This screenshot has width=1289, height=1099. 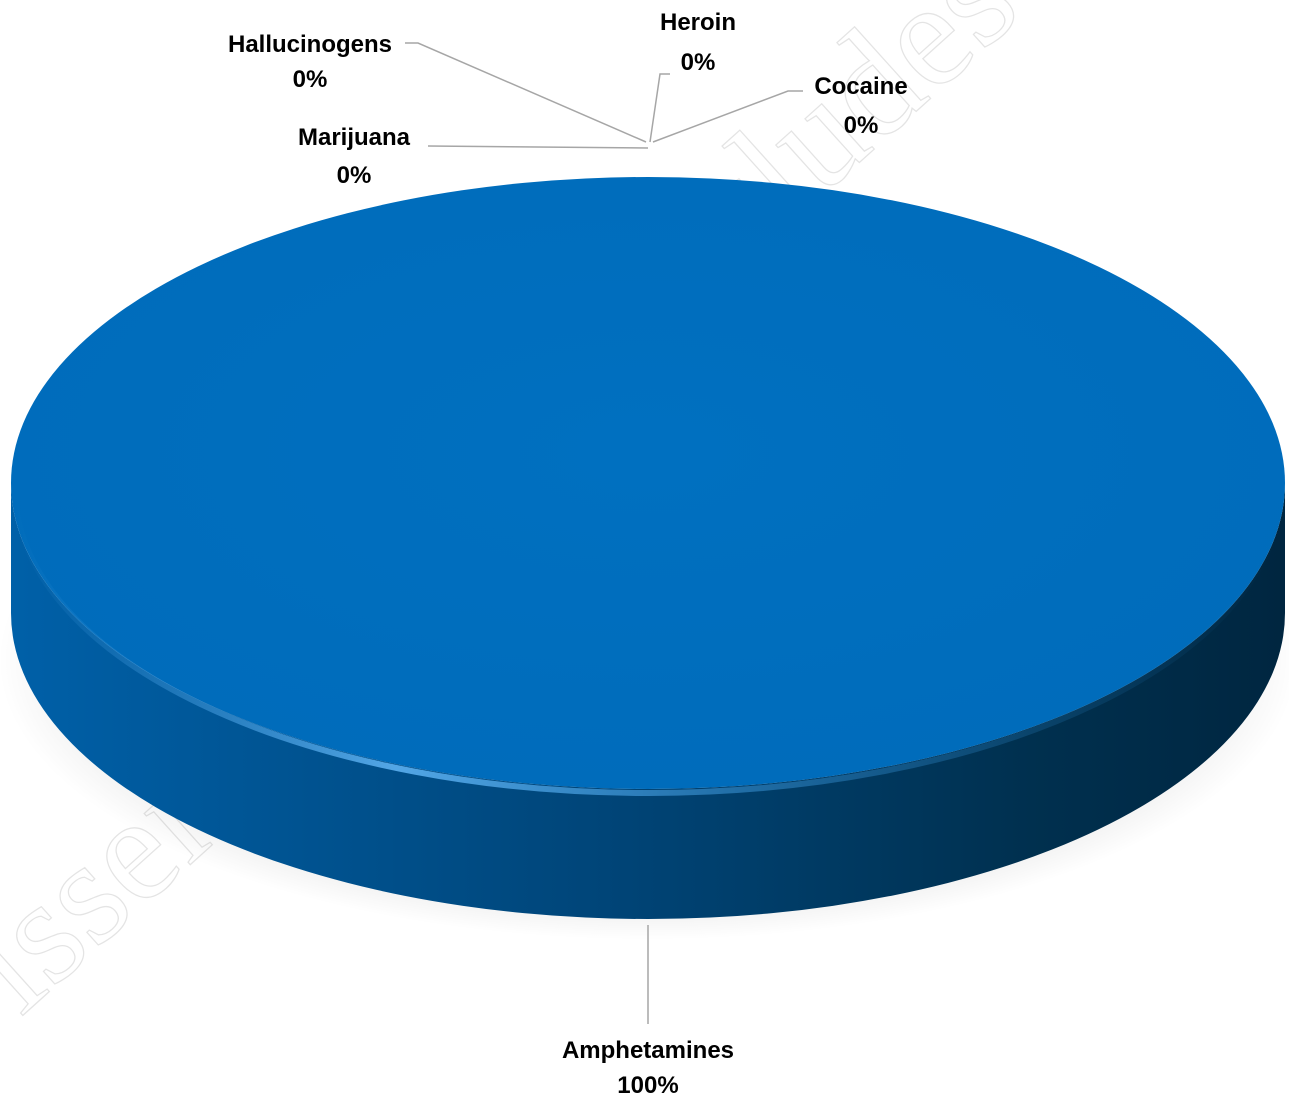 What do you see at coordinates (648, 1050) in the screenshot?
I see `label-amphetamines-name: Amphetamines` at bounding box center [648, 1050].